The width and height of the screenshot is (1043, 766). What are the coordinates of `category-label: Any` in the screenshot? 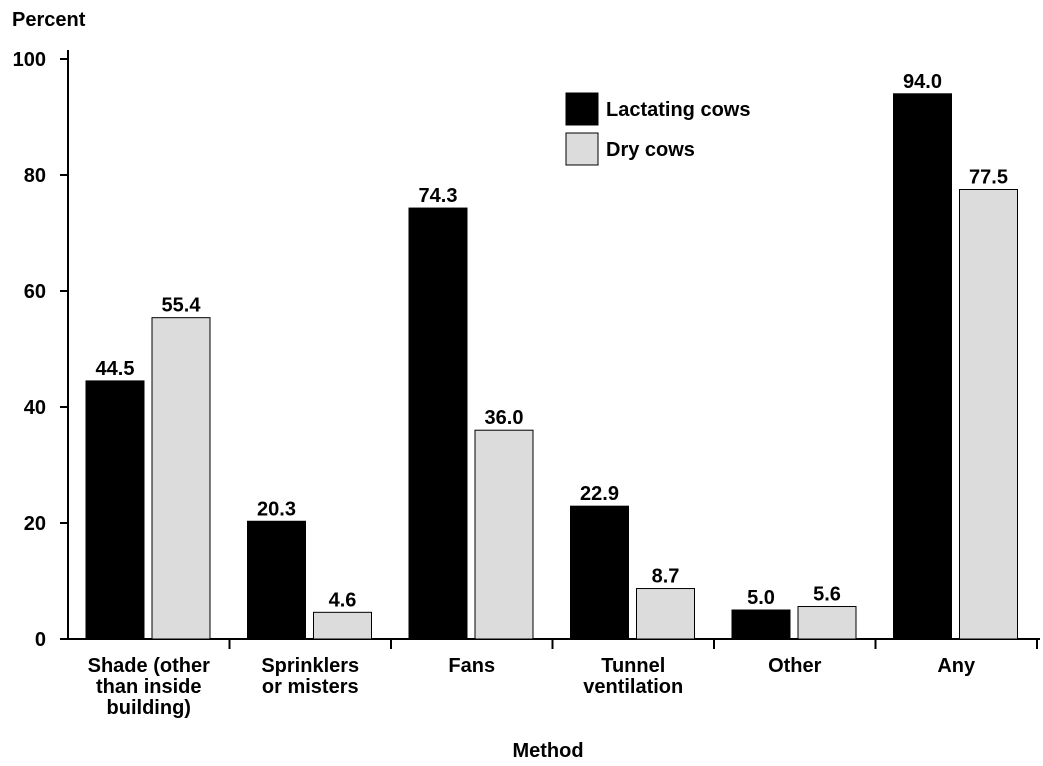 It's located at (956, 666).